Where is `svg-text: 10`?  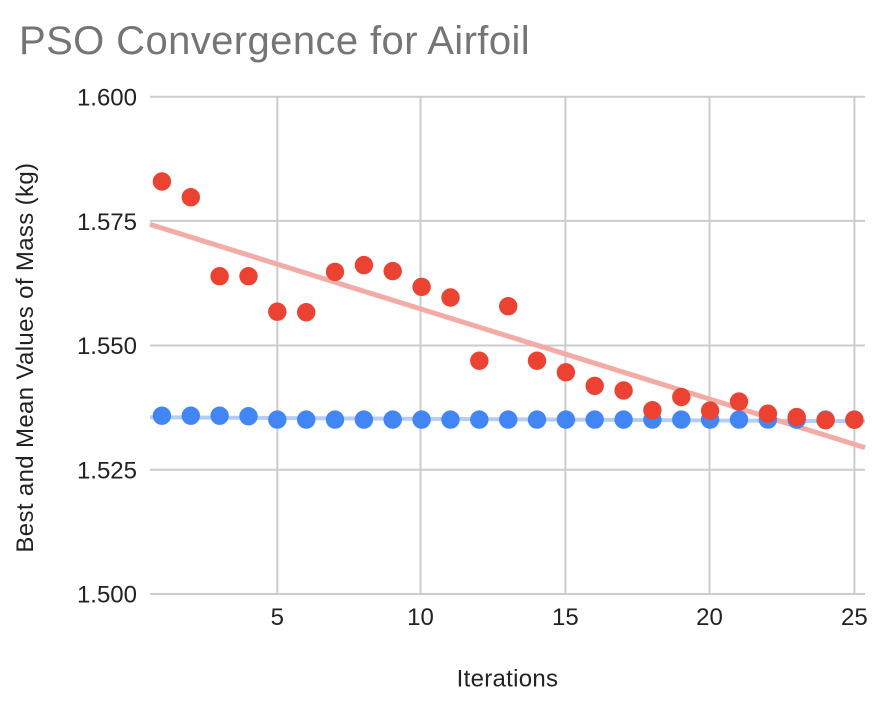
svg-text: 10 is located at coordinates (420, 617).